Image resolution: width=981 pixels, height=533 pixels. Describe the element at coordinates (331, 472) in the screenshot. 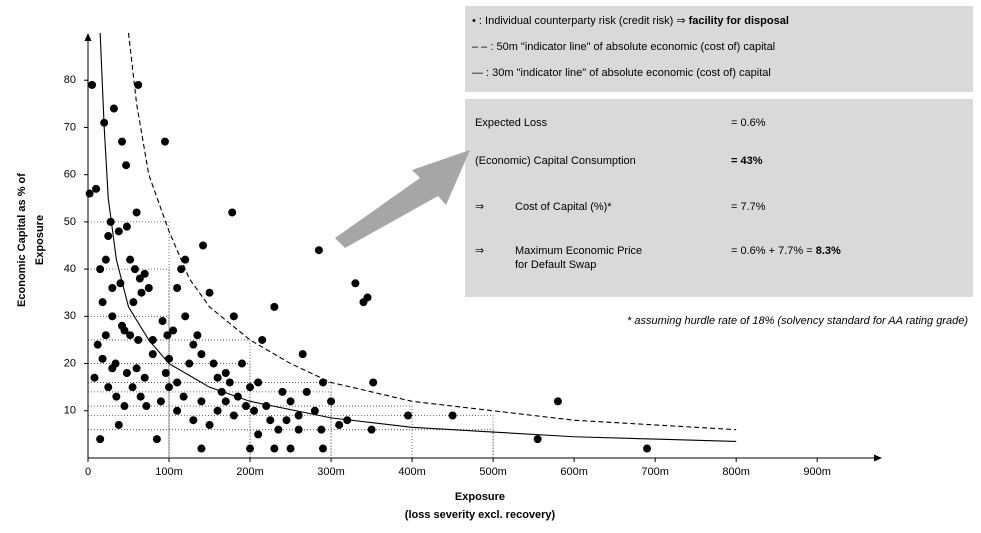

I see `x-tick-label: 300m` at that location.